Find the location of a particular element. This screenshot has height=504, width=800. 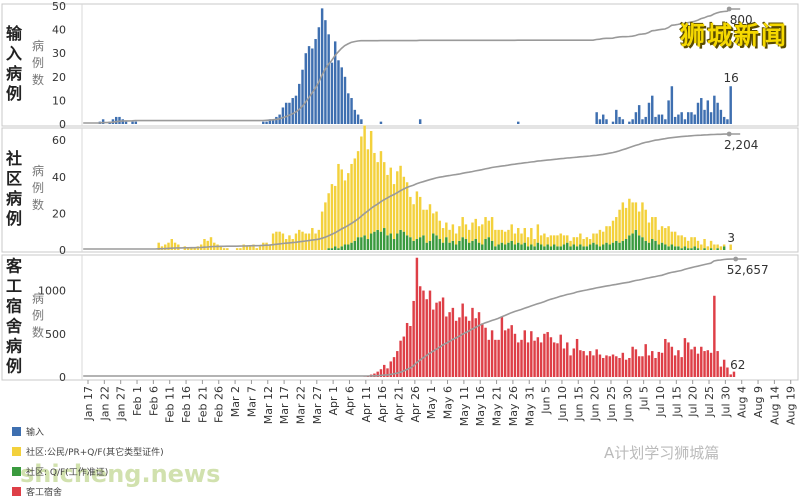

legend-item-imported: 输入 is located at coordinates (88, 431).